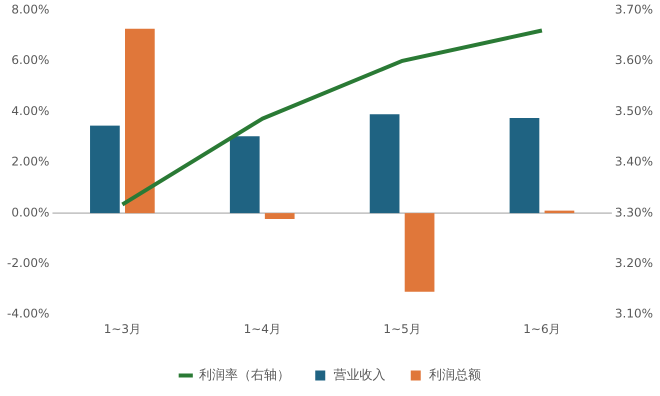 This screenshot has width=660, height=396. Describe the element at coordinates (30, 111) in the screenshot. I see `y-tick-label: 4.00%` at that location.